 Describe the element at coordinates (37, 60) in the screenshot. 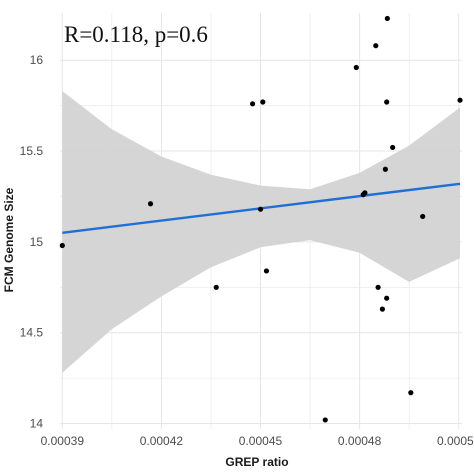

I see `y-tick-label: 16` at that location.